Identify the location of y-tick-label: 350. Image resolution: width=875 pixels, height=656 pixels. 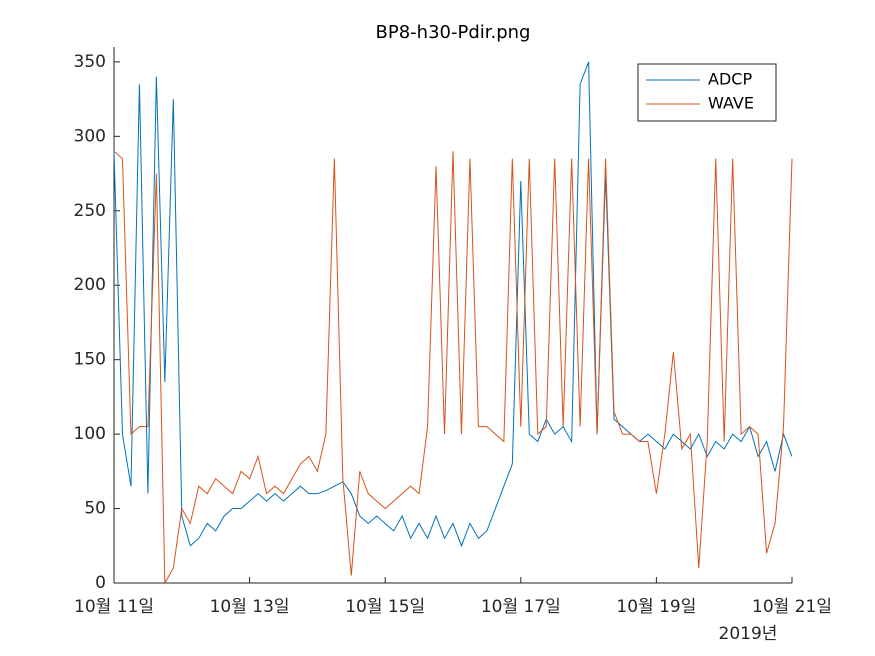
(90, 62).